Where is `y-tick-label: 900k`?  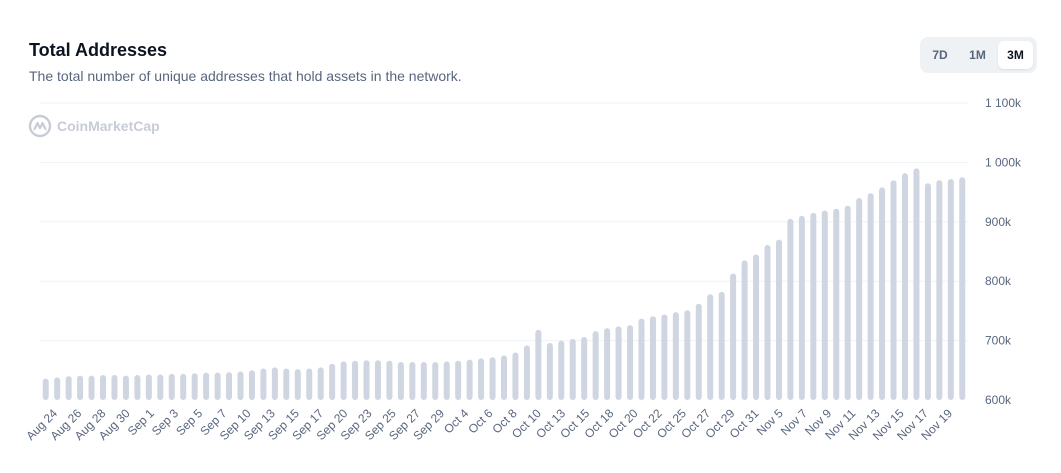
y-tick-label: 900k is located at coordinates (998, 222).